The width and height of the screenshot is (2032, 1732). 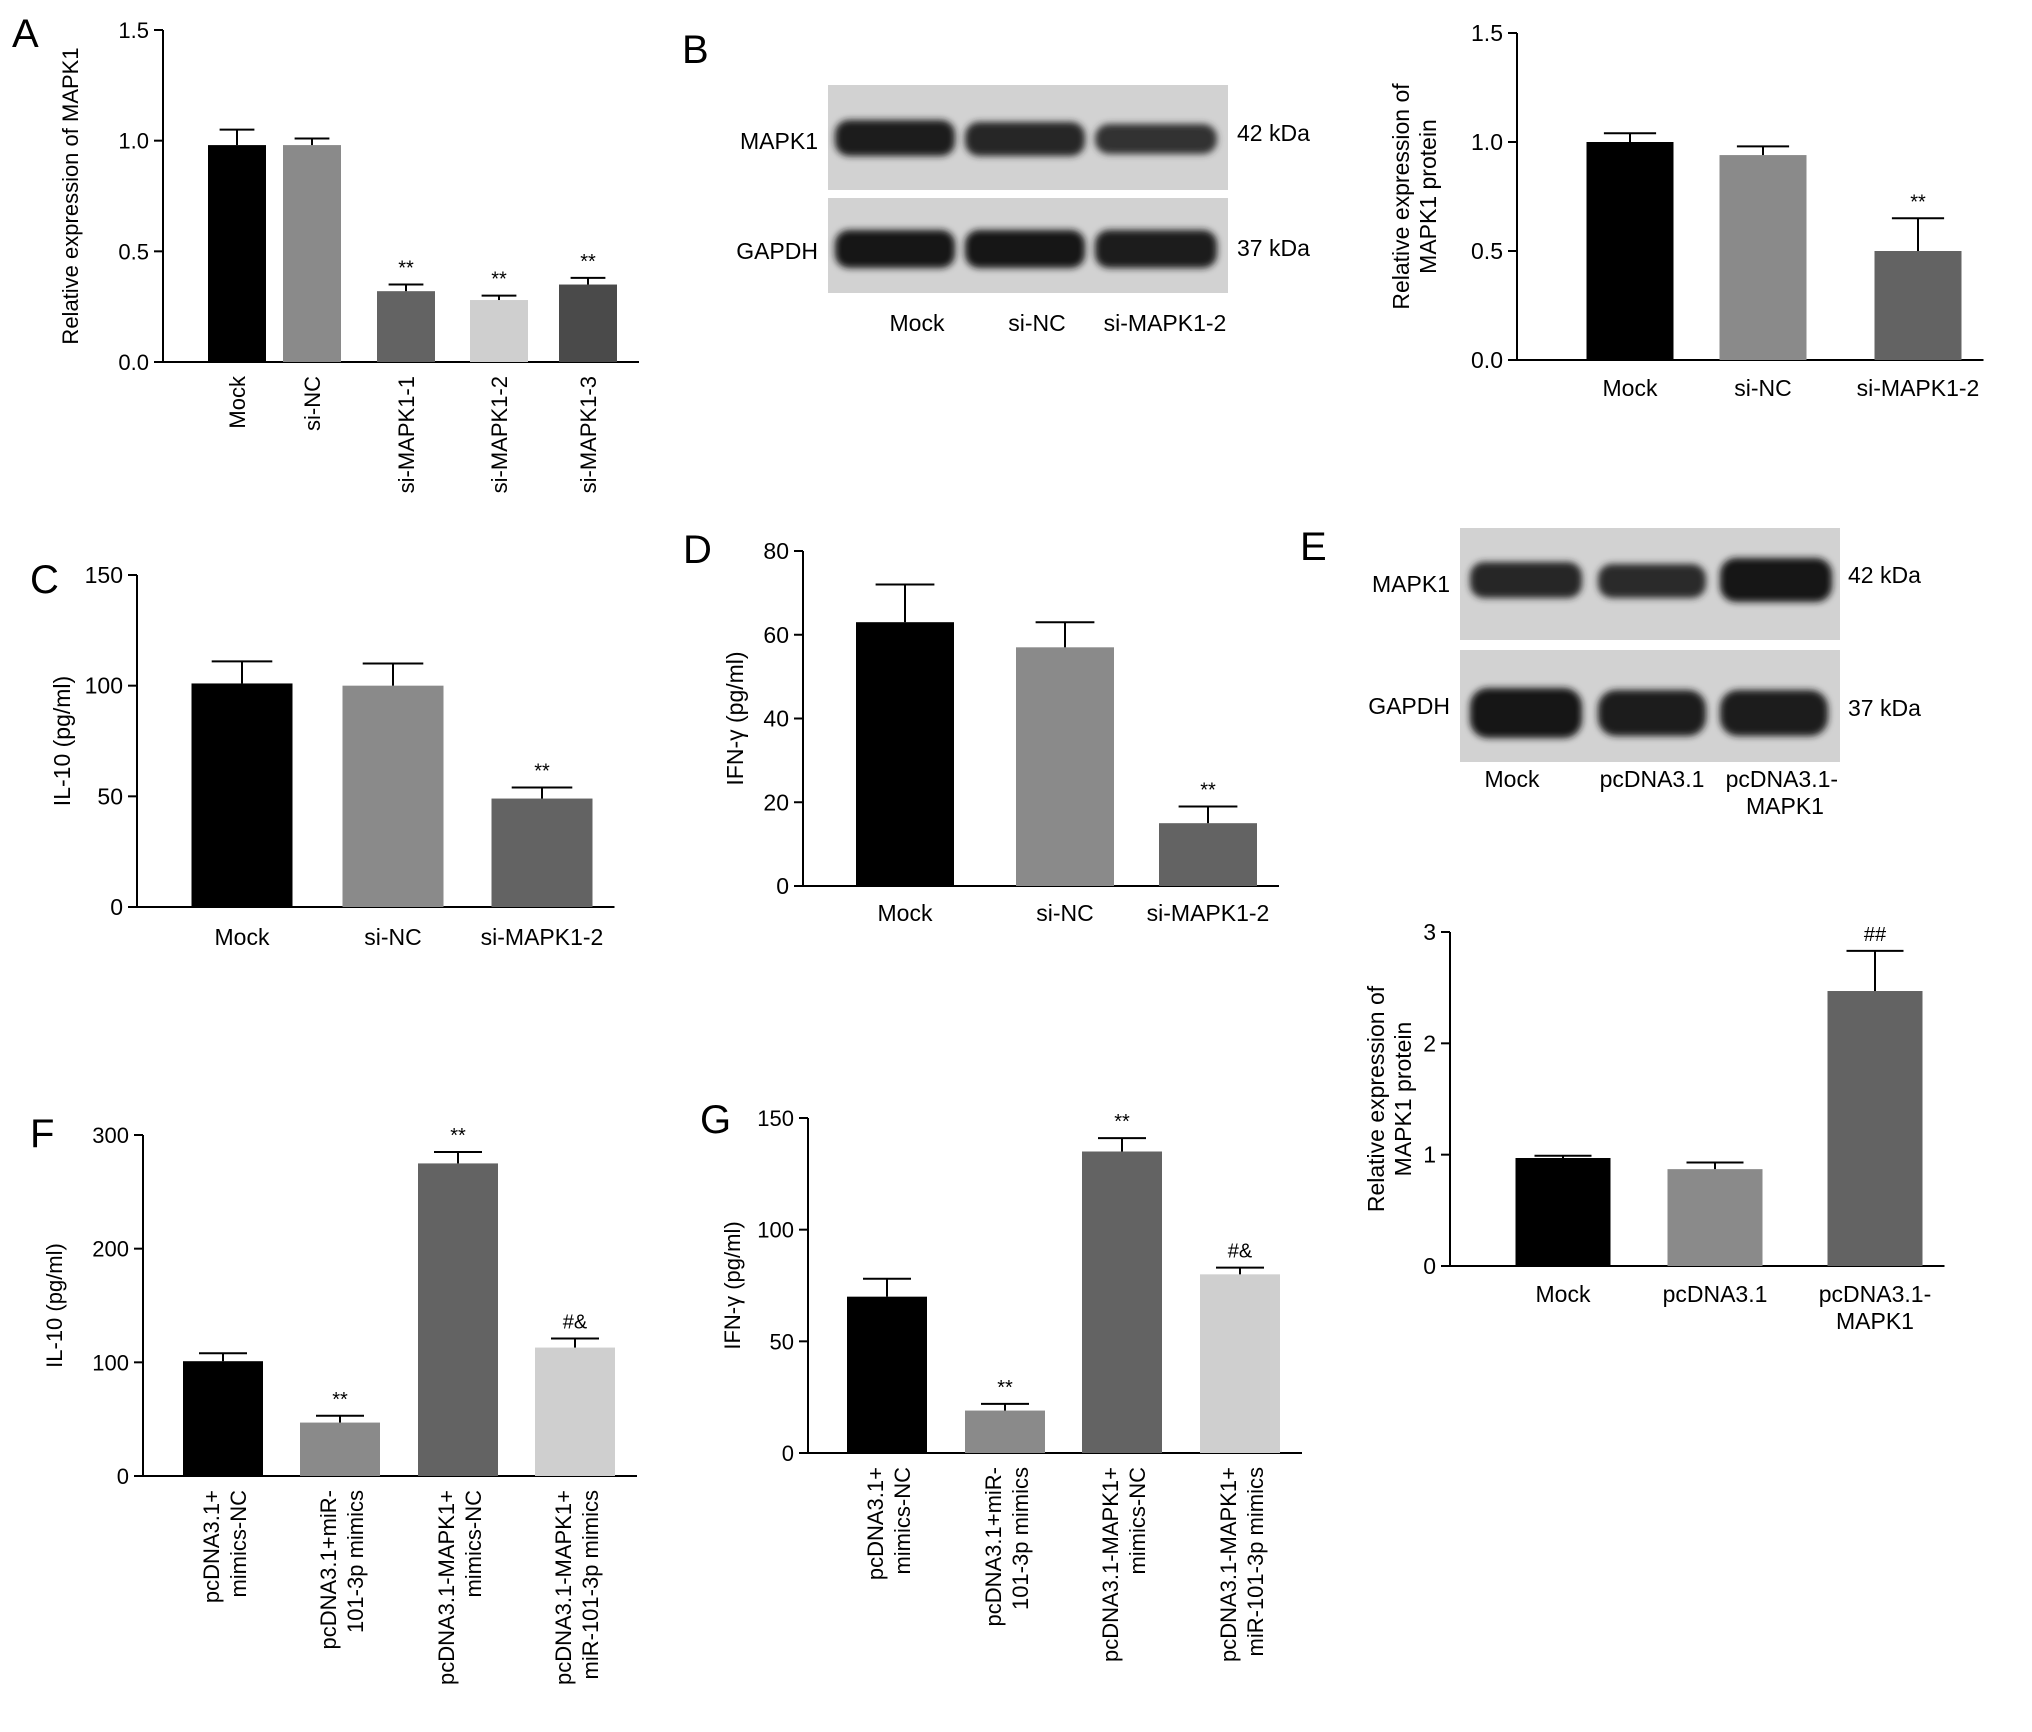 What do you see at coordinates (1526, 580) in the screenshot?
I see `blot-e-band-mapk1-mock` at bounding box center [1526, 580].